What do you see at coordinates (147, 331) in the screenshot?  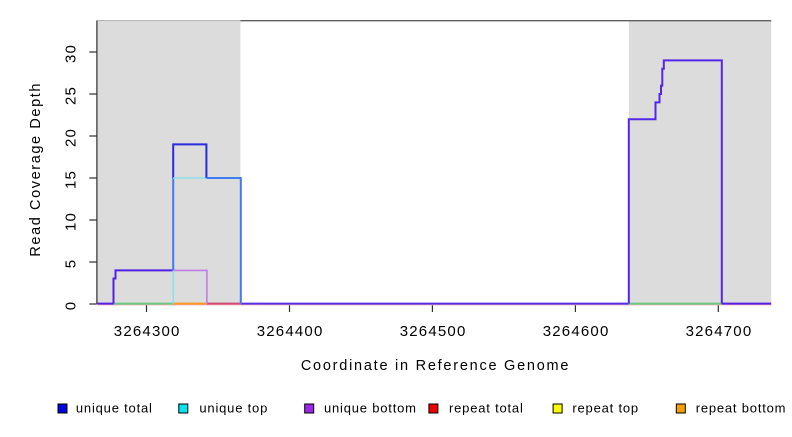 I see `svg-text: 3264300` at bounding box center [147, 331].